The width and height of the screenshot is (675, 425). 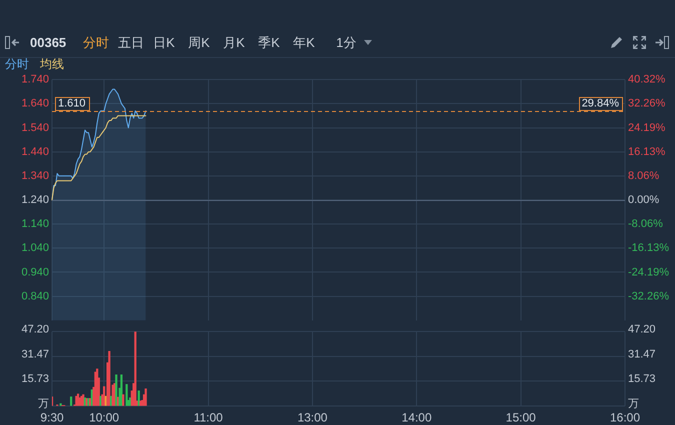 I want to click on y-tick-label: 1.340, so click(x=35, y=176).